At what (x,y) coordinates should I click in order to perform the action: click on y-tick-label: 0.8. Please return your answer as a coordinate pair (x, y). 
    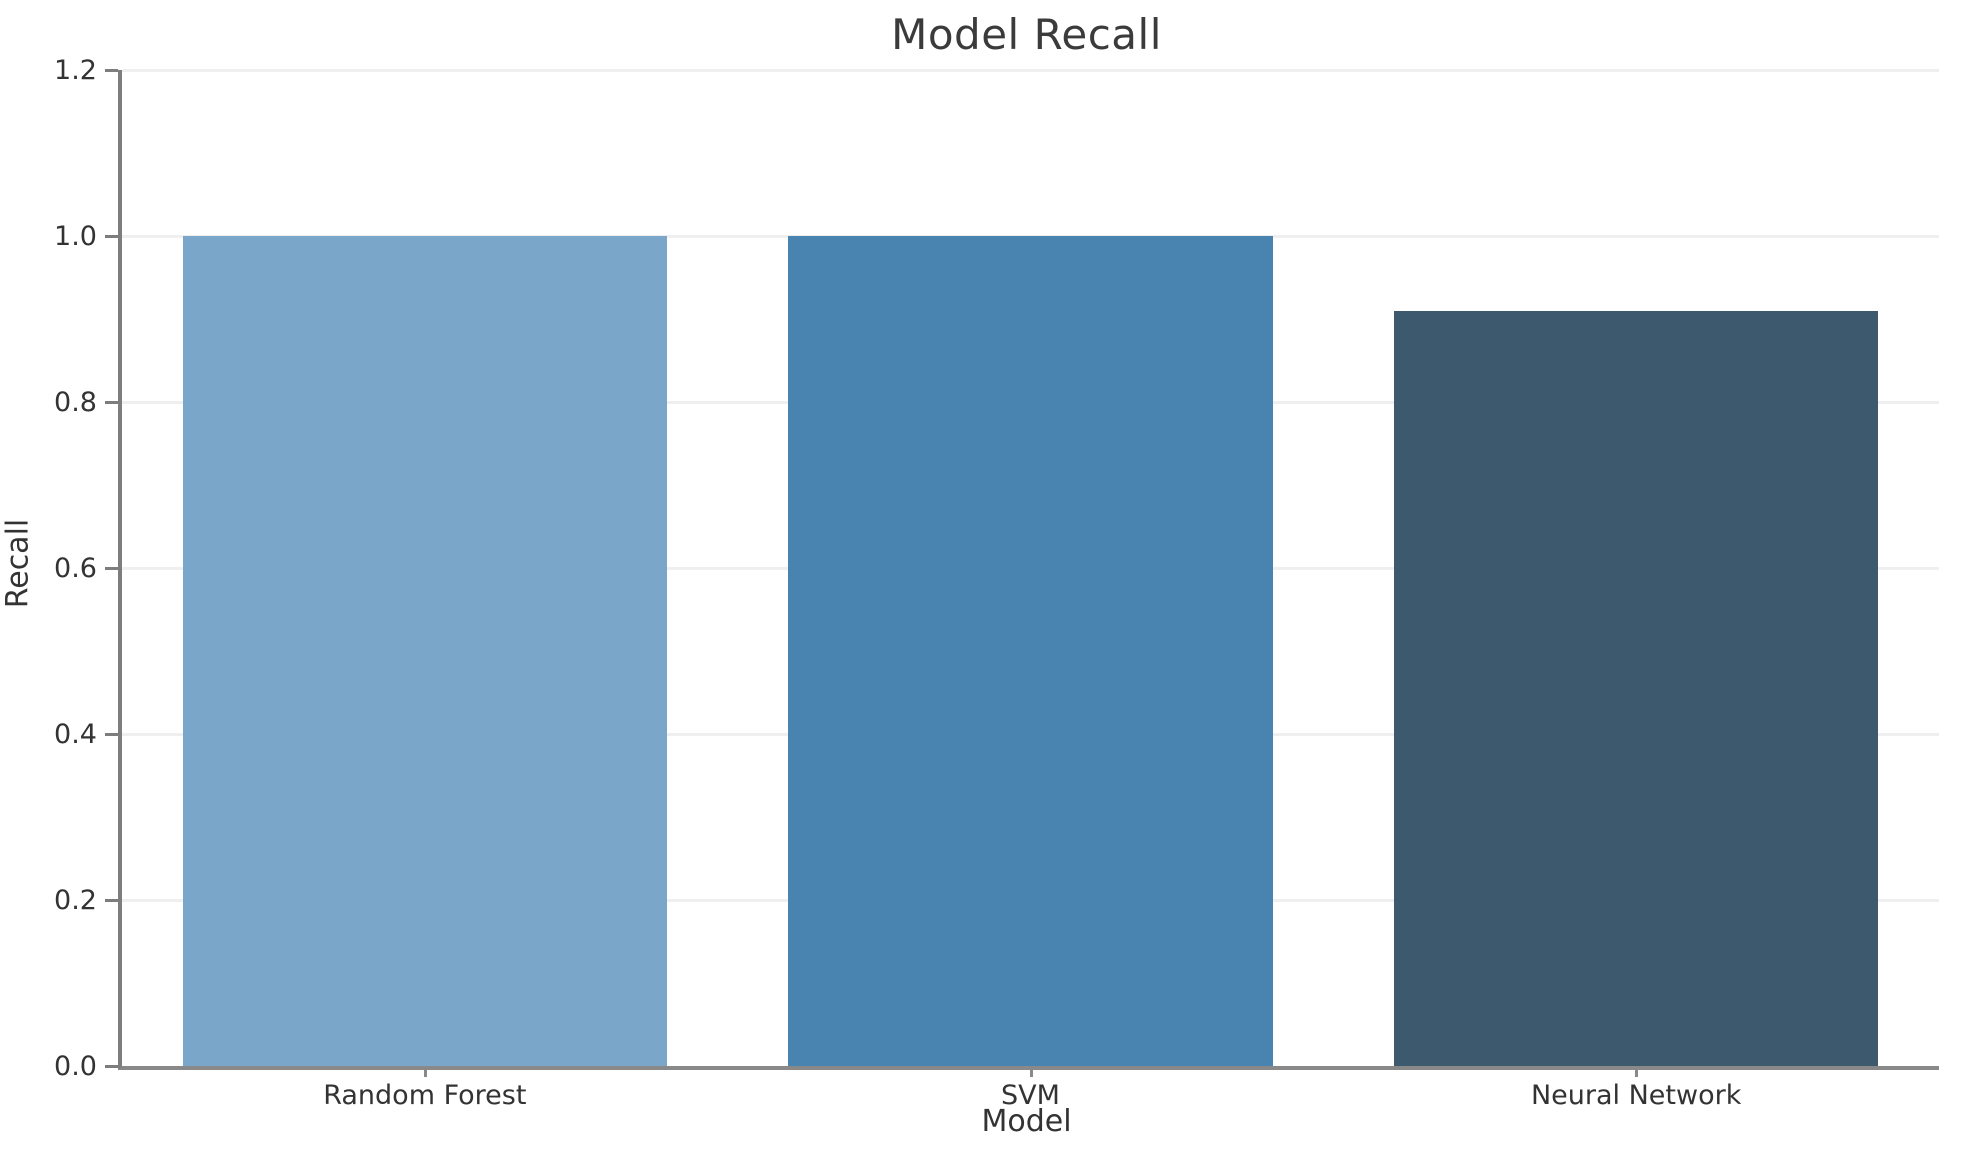
    Looking at the image, I should click on (75, 402).